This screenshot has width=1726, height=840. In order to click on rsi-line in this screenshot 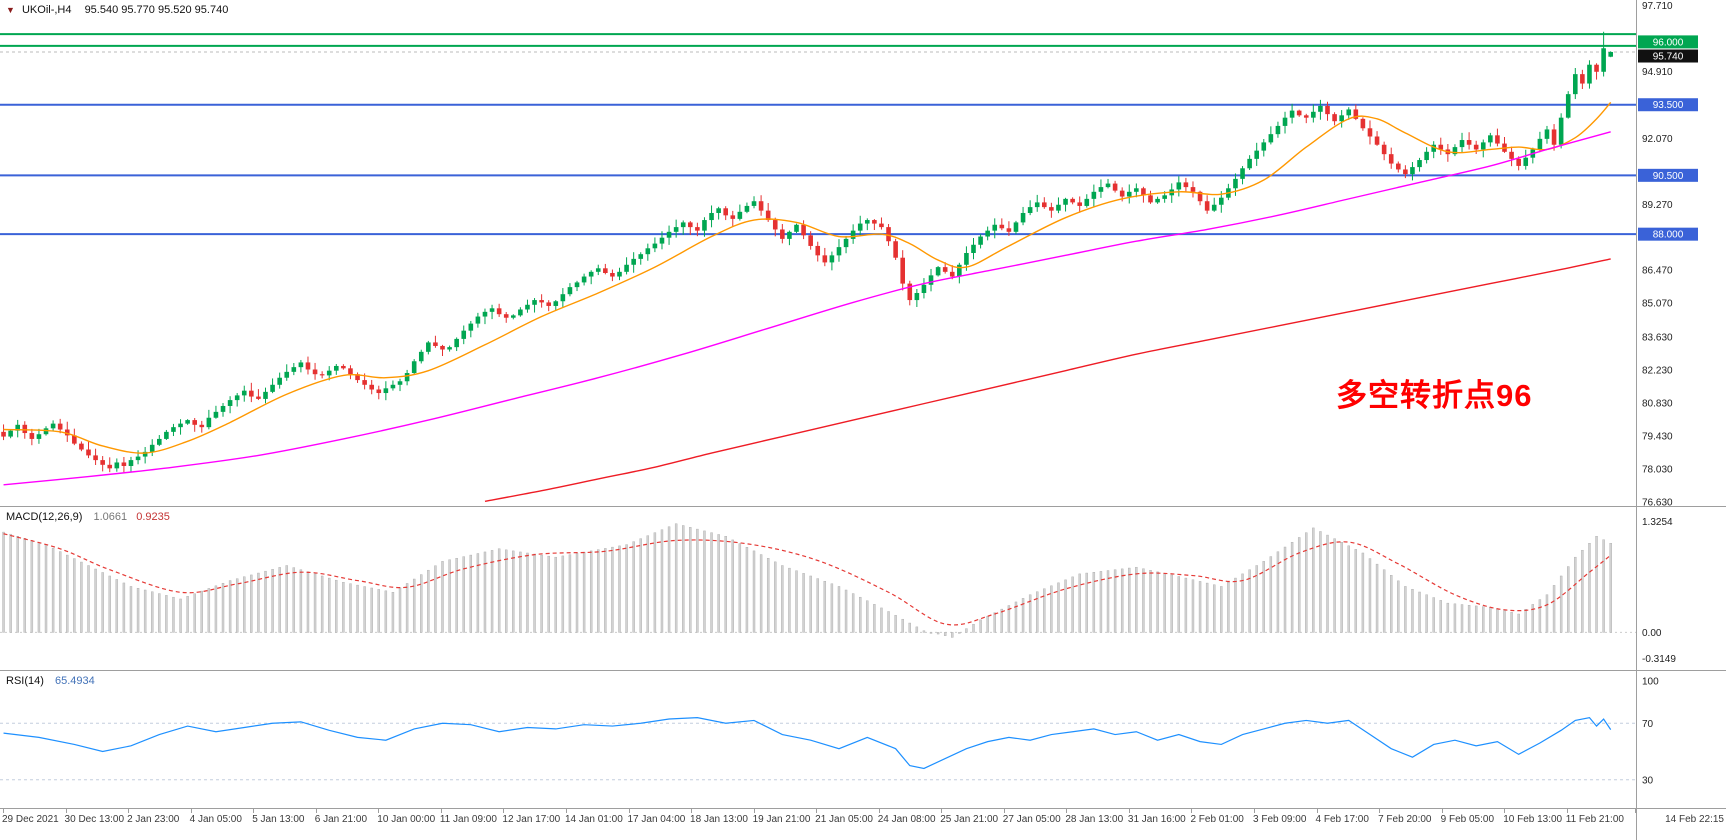, I will do `click(807, 743)`.